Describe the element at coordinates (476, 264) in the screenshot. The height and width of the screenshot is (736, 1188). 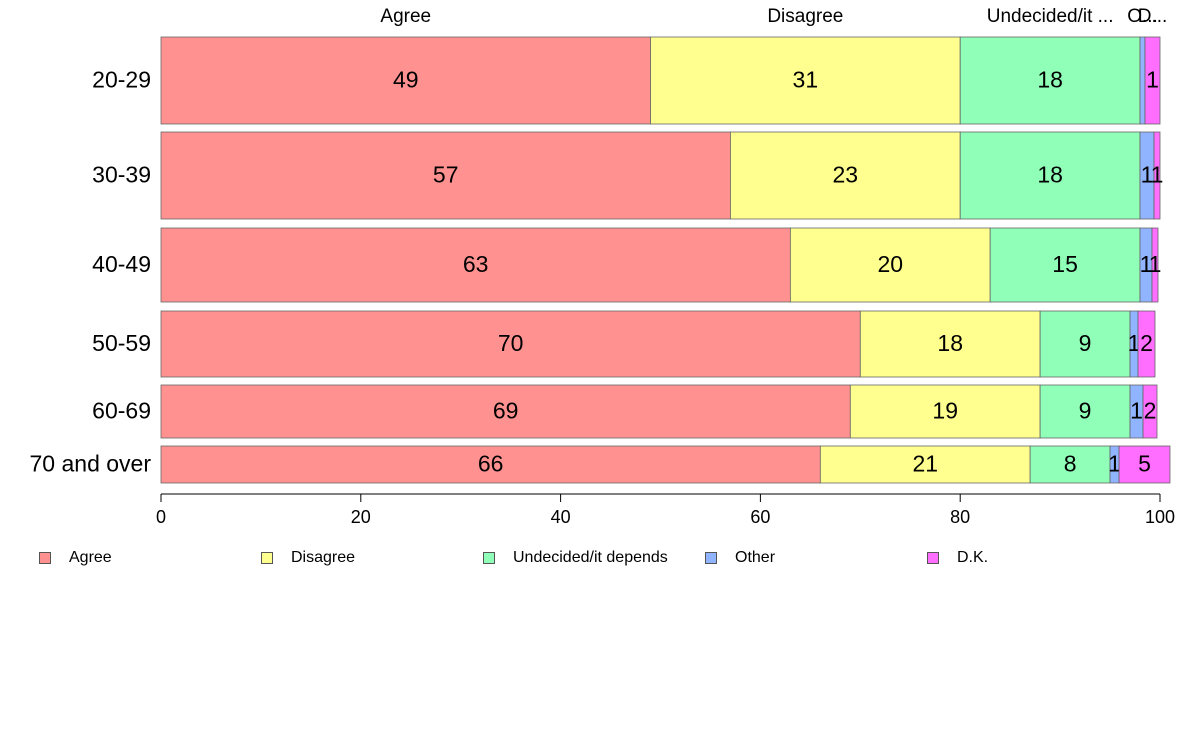
I see `data-label: 63` at that location.